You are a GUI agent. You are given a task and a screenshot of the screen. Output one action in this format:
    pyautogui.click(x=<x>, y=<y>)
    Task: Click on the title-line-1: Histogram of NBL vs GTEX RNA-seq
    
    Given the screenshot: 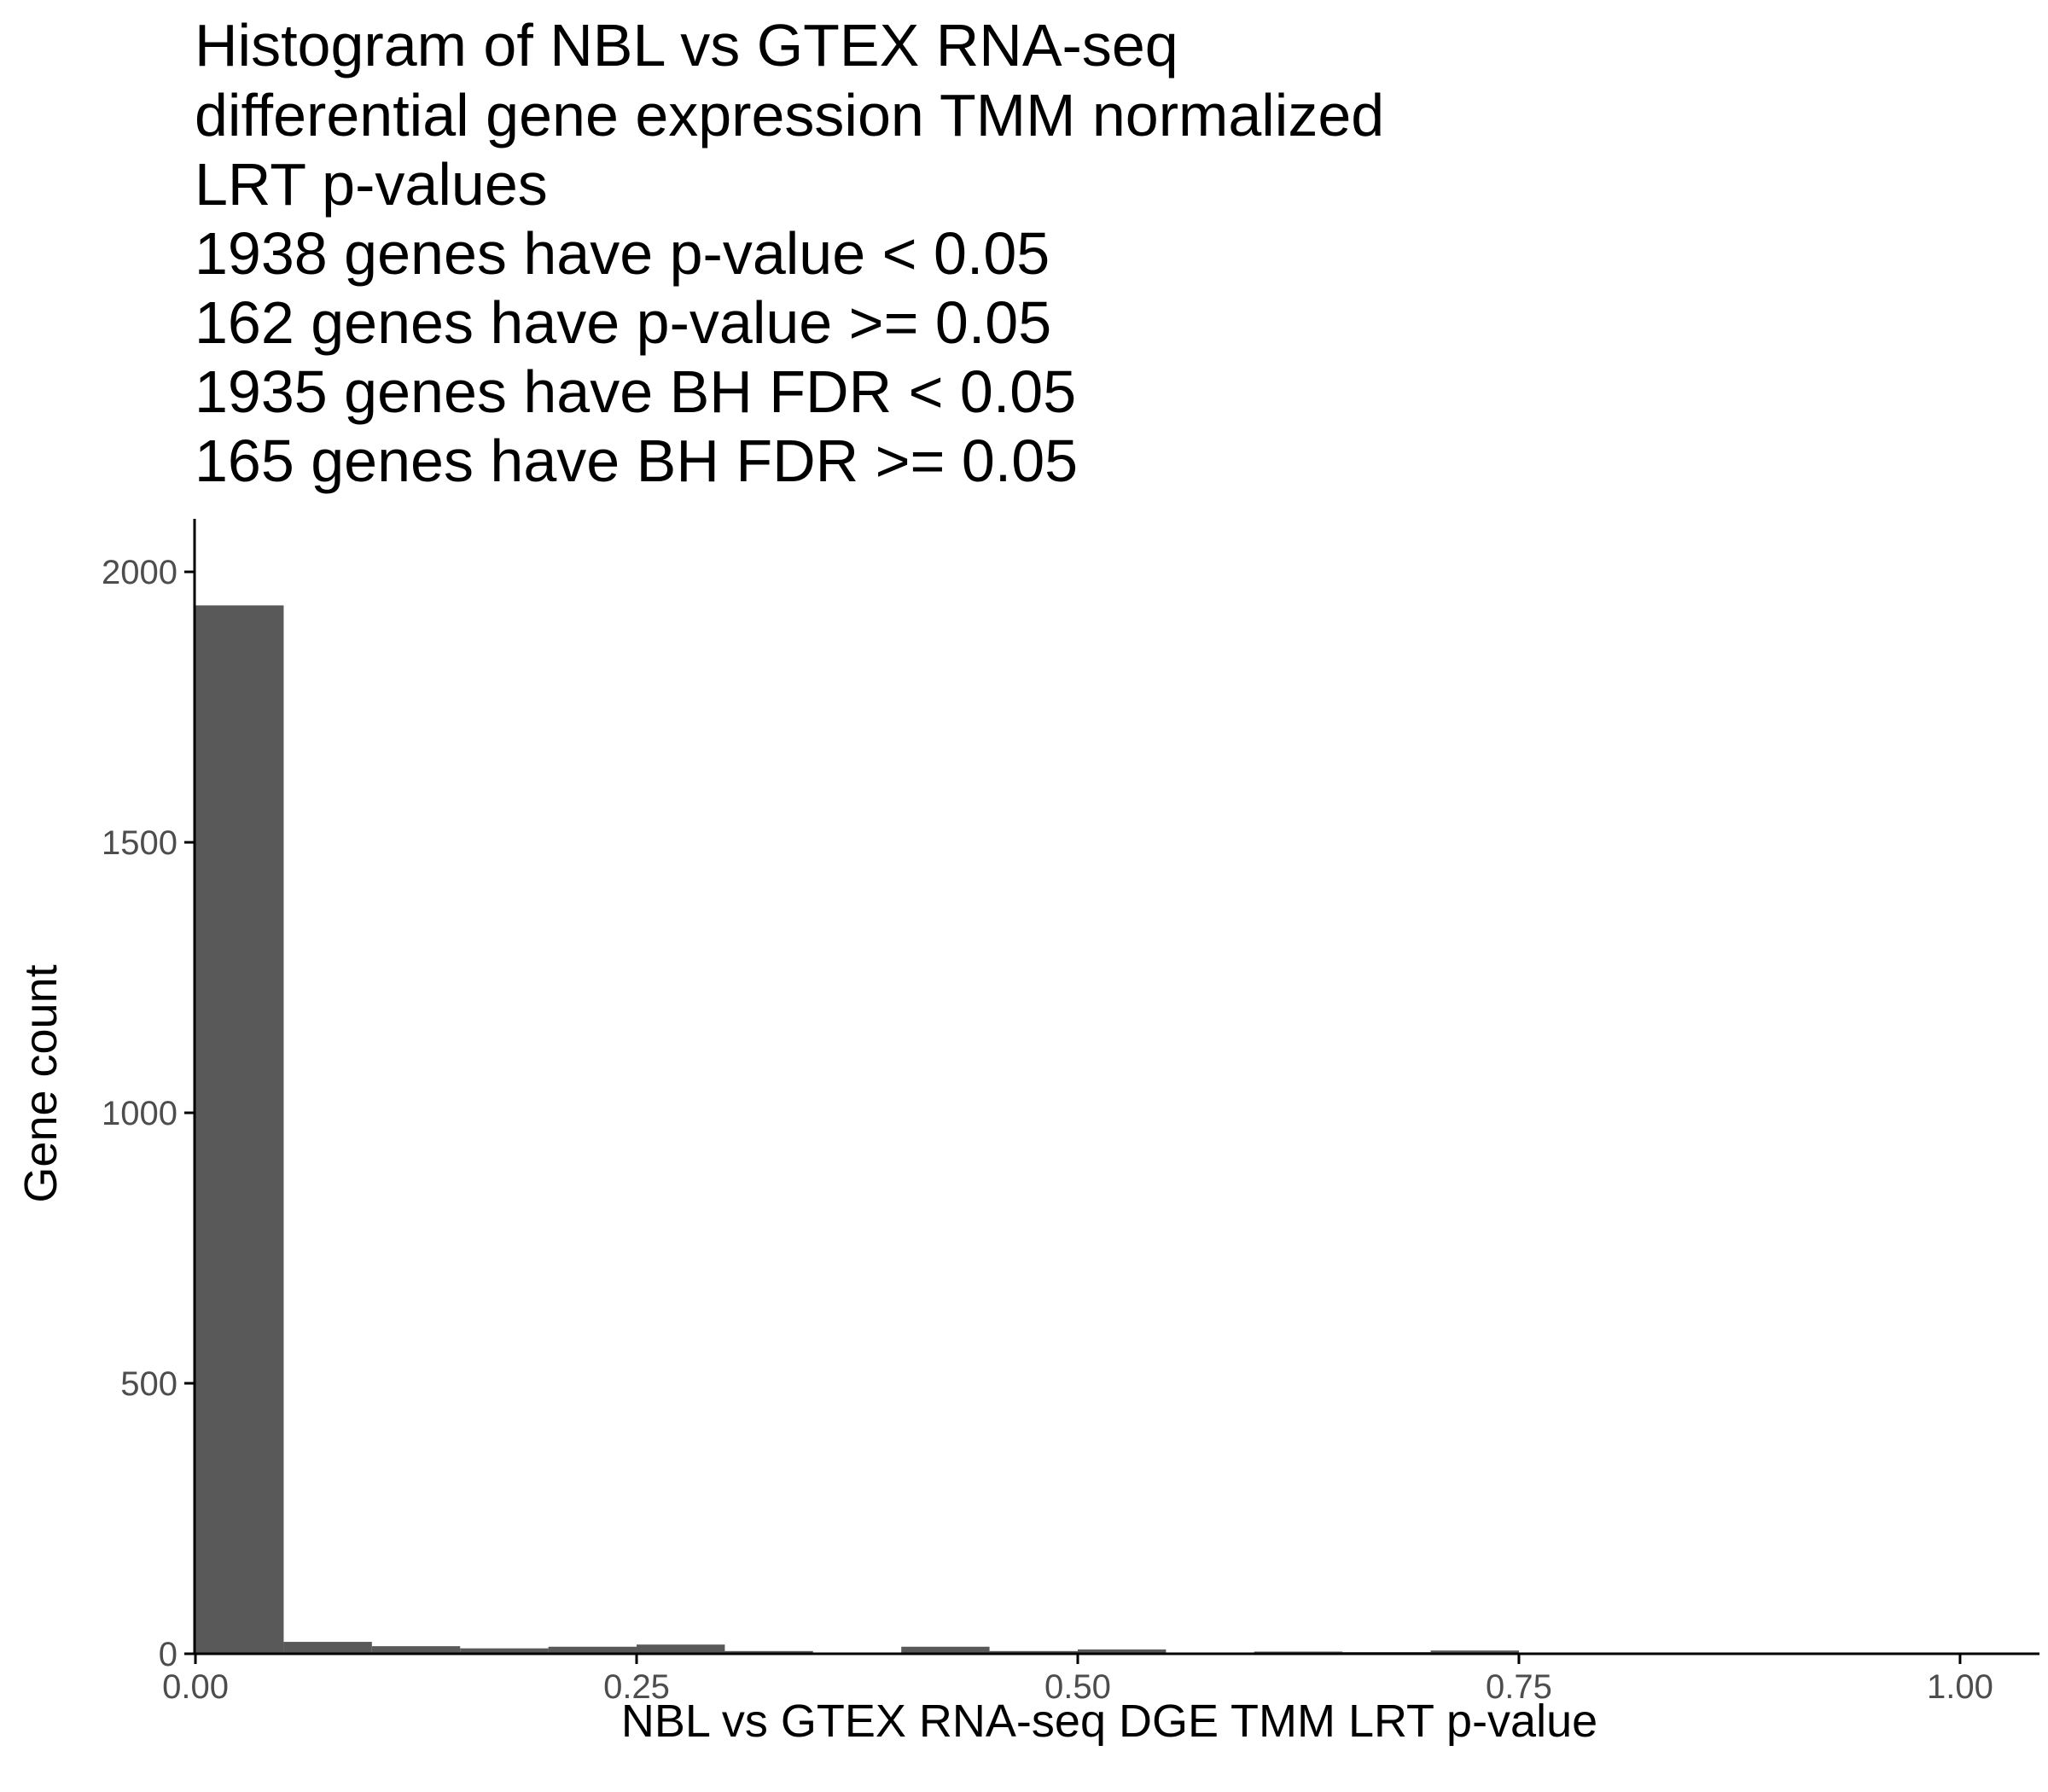 What is the action you would take?
    pyautogui.click(x=686, y=45)
    